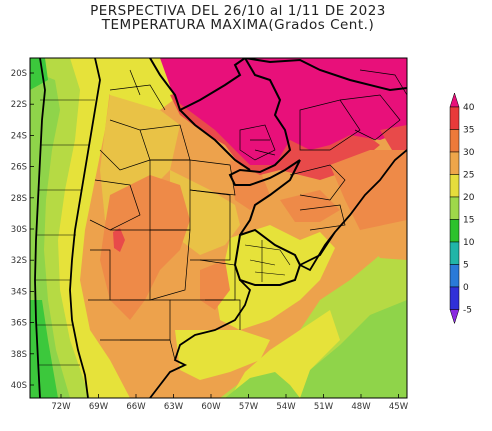 This screenshot has height=431, width=492. I want to click on province-sanjuan, so click(99, 275).